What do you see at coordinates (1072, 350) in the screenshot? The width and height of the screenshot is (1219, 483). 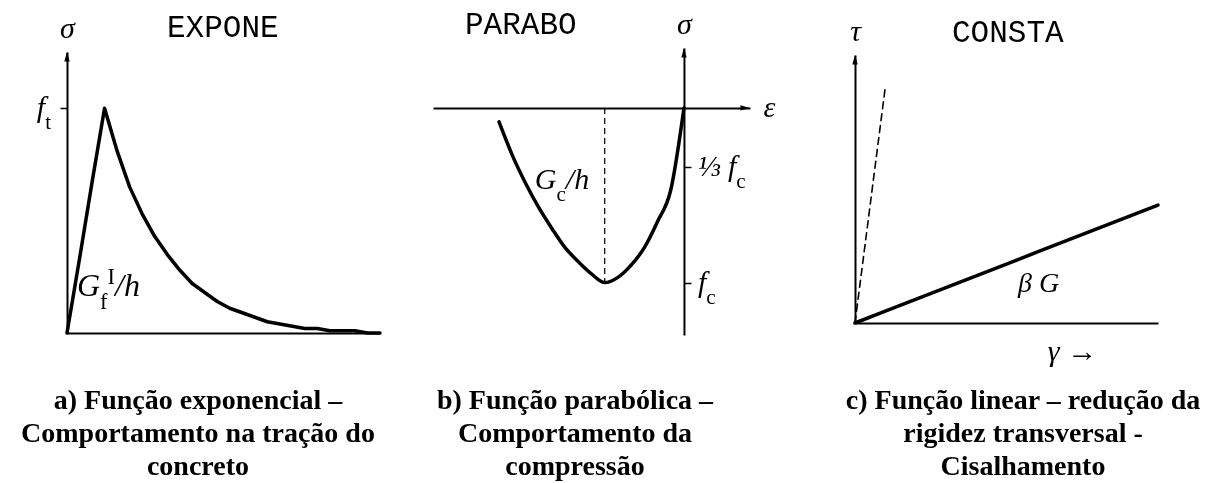 I see `x-axis-title: γ →` at bounding box center [1072, 350].